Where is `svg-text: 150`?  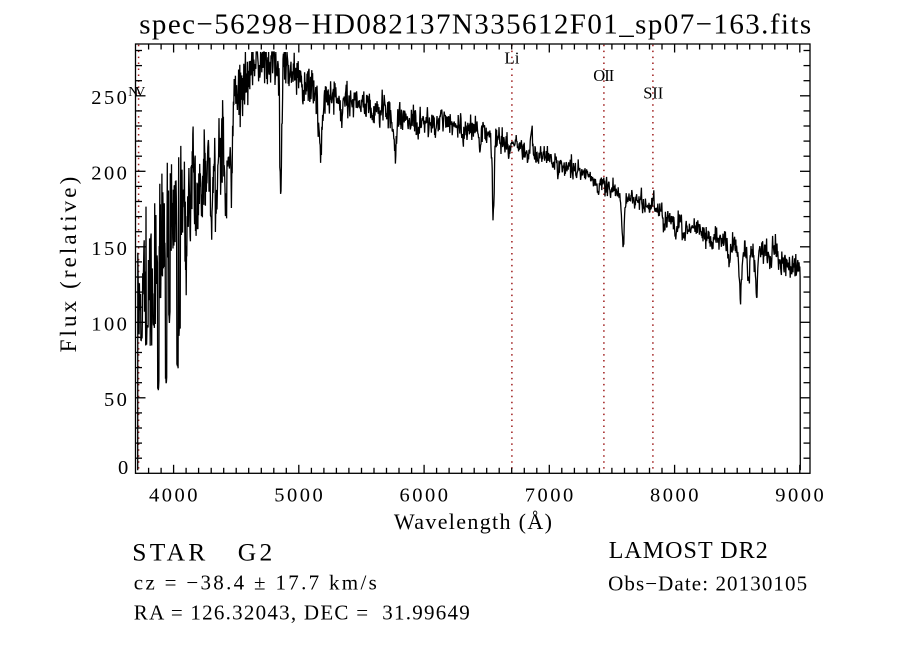 svg-text: 150 is located at coordinates (110, 249).